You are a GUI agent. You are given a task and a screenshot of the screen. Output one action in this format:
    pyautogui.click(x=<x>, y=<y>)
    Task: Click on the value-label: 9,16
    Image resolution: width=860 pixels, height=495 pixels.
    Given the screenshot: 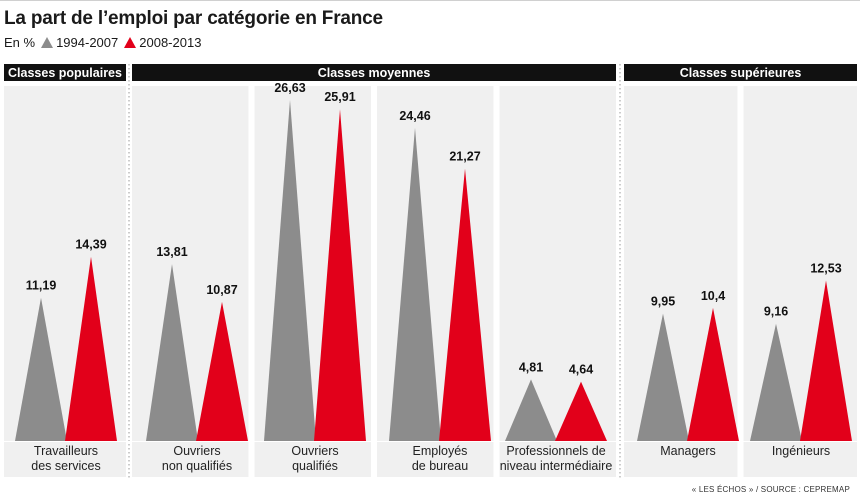 What is the action you would take?
    pyautogui.click(x=776, y=312)
    